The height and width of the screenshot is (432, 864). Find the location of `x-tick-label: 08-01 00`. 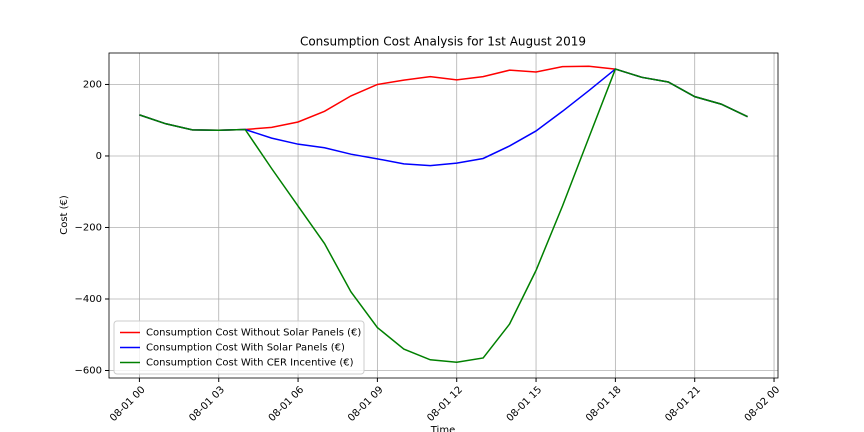

x-tick-label: 08-01 00 is located at coordinates (128, 404).